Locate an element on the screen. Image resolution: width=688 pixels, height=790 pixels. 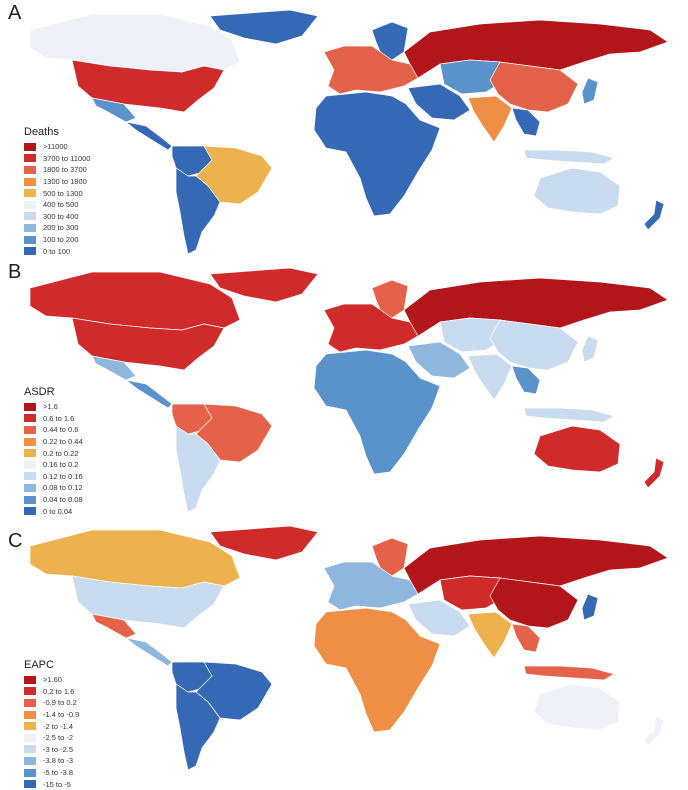
legend-item: 0.44 to 0.6 is located at coordinates (53, 430).